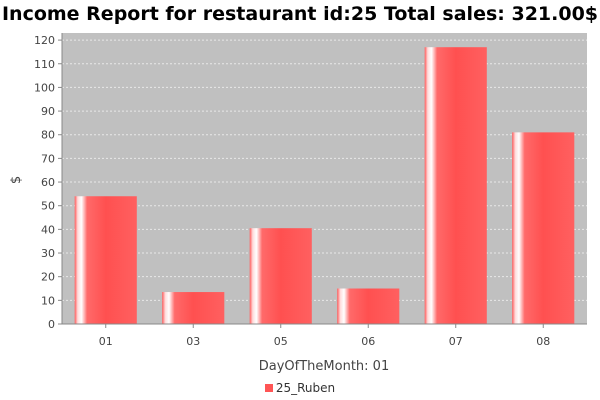 The height and width of the screenshot is (400, 600). What do you see at coordinates (48, 206) in the screenshot?
I see `y-tick-label: 50` at bounding box center [48, 206].